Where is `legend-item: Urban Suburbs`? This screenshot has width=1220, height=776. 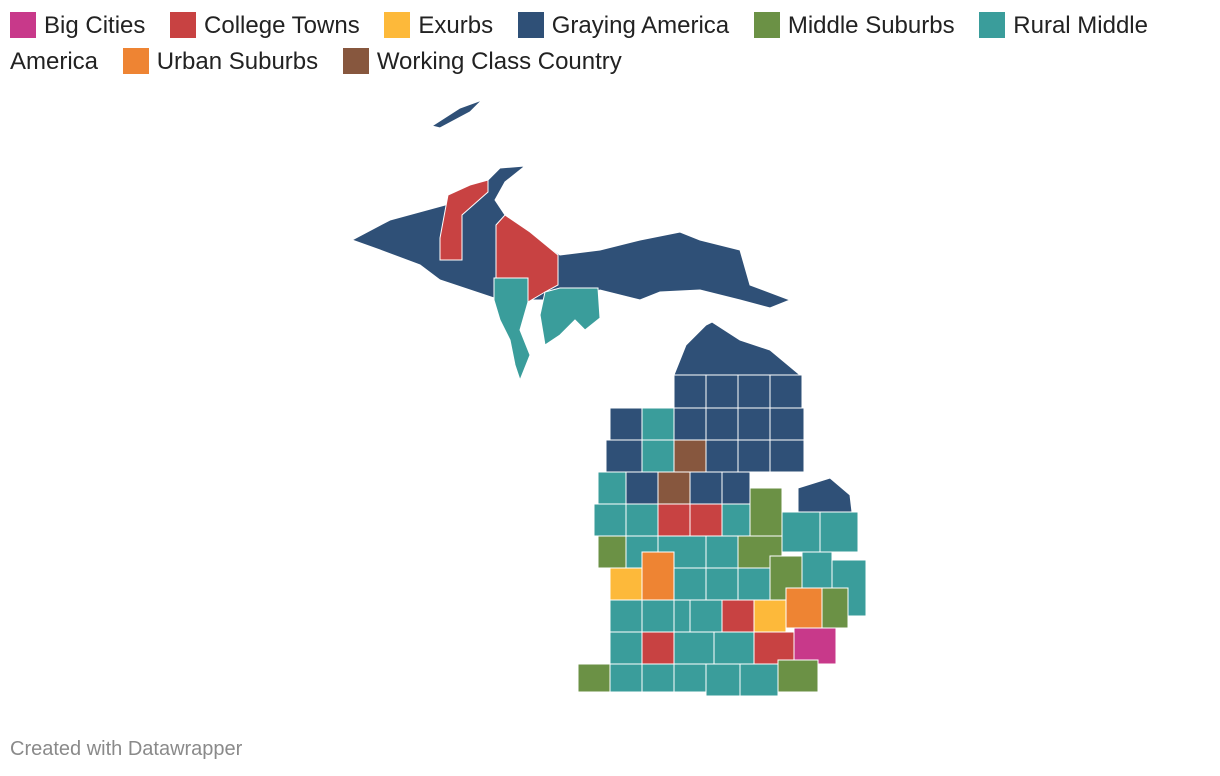
legend-item: Urban Suburbs is located at coordinates (220, 61).